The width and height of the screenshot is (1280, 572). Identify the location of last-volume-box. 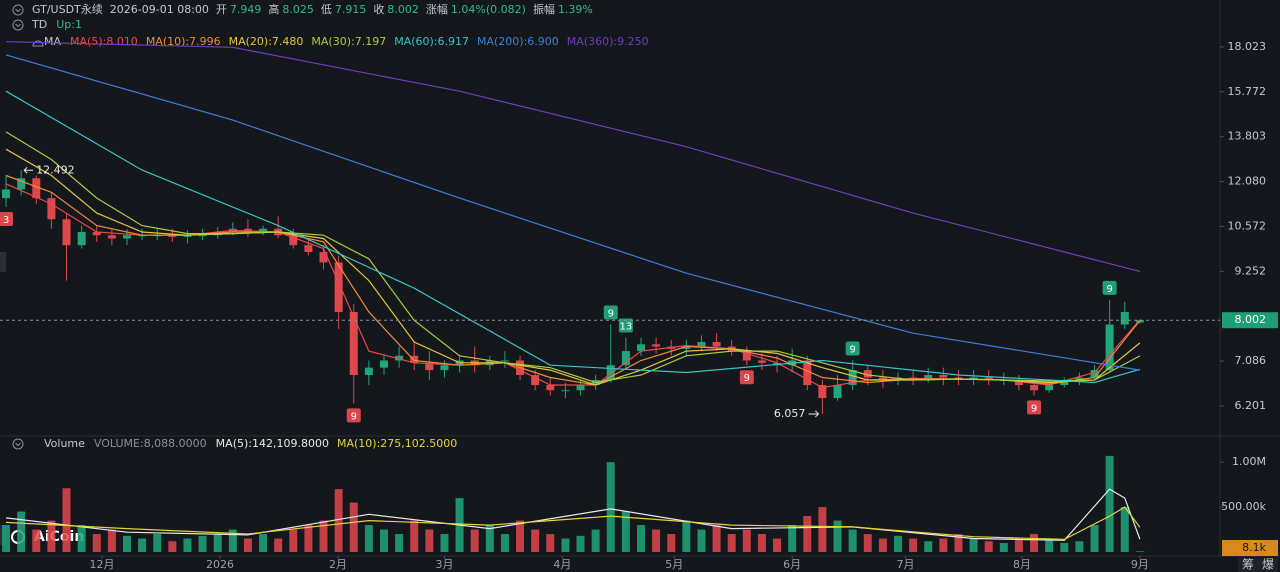
(1250, 548).